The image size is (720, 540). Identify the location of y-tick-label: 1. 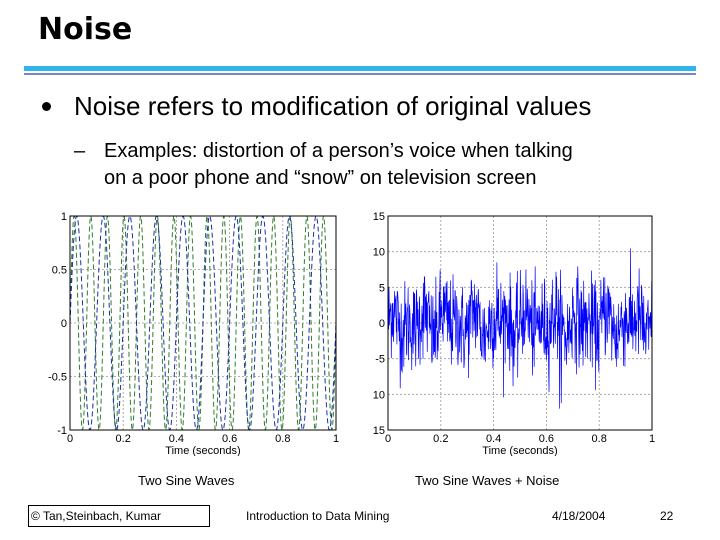
(64, 217).